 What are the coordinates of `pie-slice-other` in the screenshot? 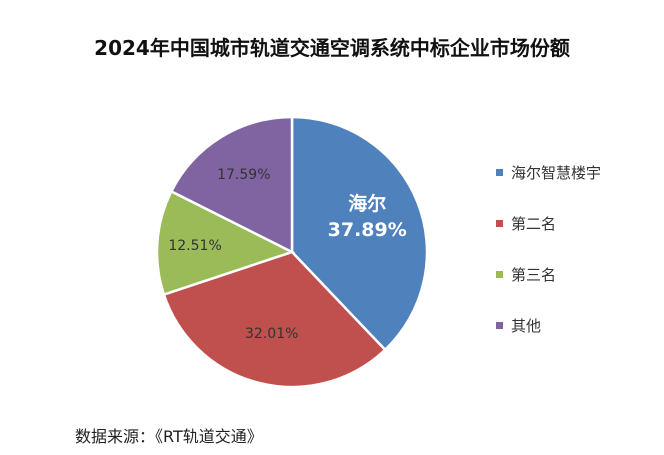 It's located at (231, 185).